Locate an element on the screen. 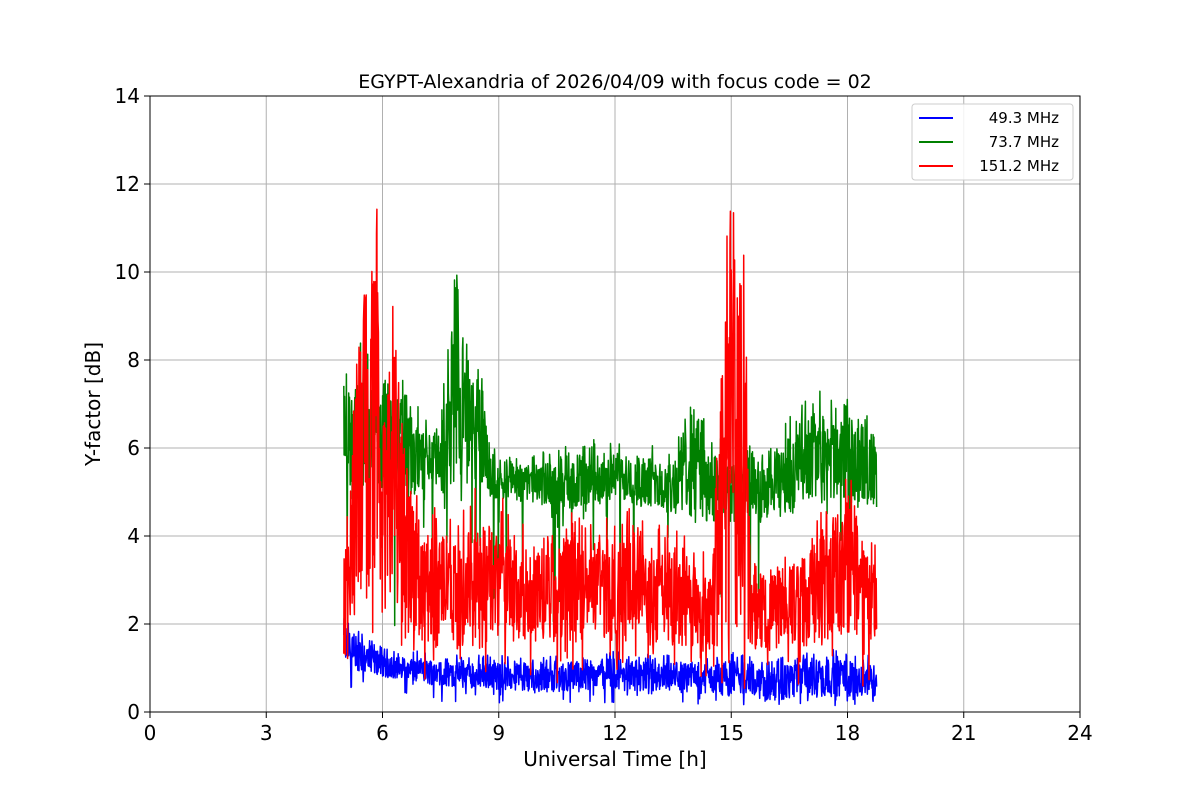  legend-box is located at coordinates (992, 142).